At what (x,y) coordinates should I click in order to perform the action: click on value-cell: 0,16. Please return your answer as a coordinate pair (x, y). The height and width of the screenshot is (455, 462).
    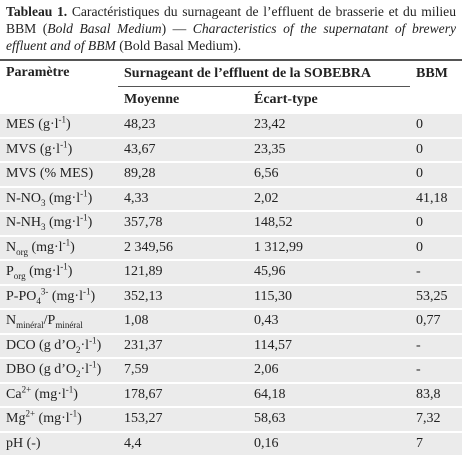
    Looking at the image, I should click on (329, 443).